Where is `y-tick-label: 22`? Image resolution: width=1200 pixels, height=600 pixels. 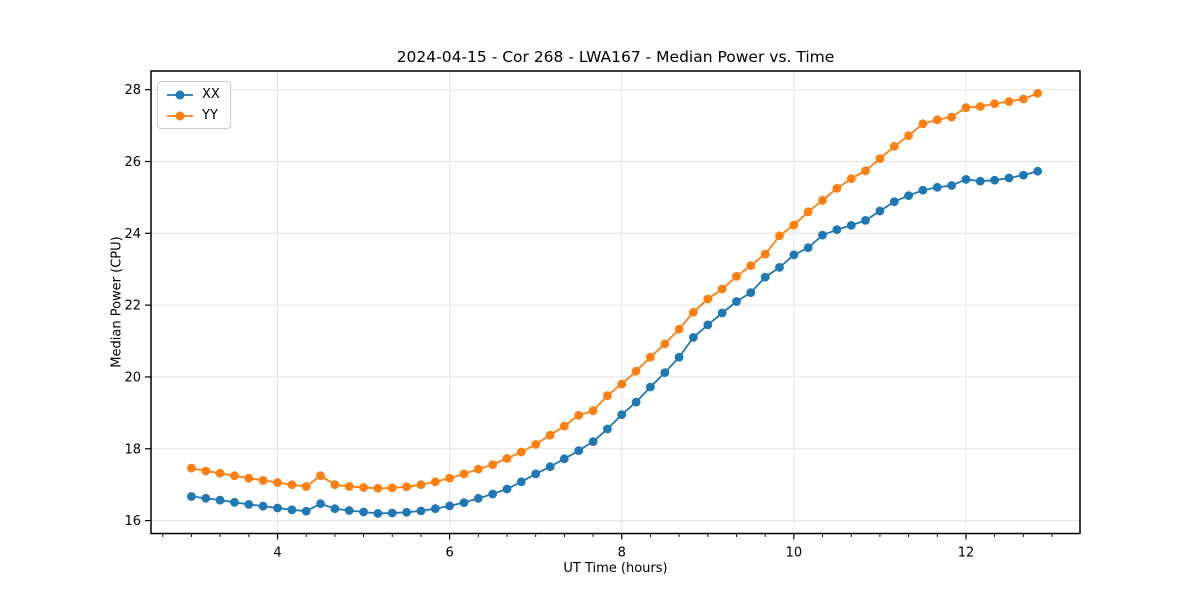
y-tick-label: 22 is located at coordinates (132, 306).